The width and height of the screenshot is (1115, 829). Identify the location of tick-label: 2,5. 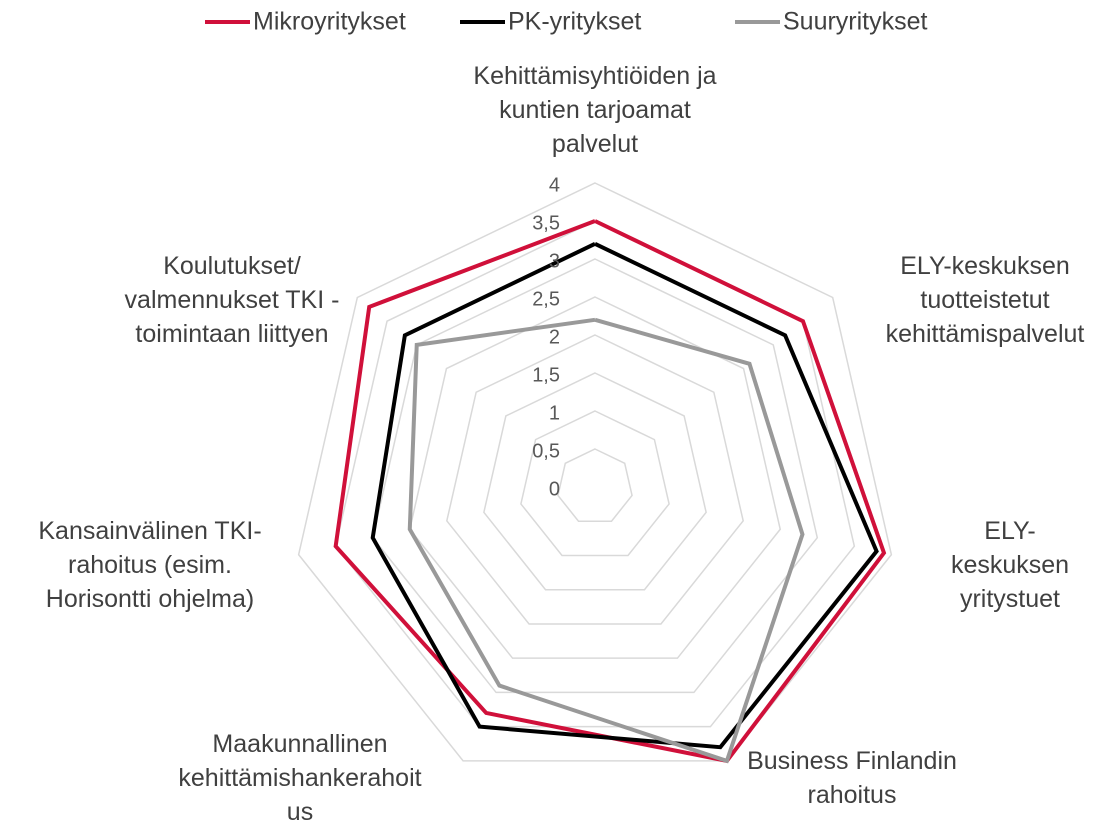
(546, 299).